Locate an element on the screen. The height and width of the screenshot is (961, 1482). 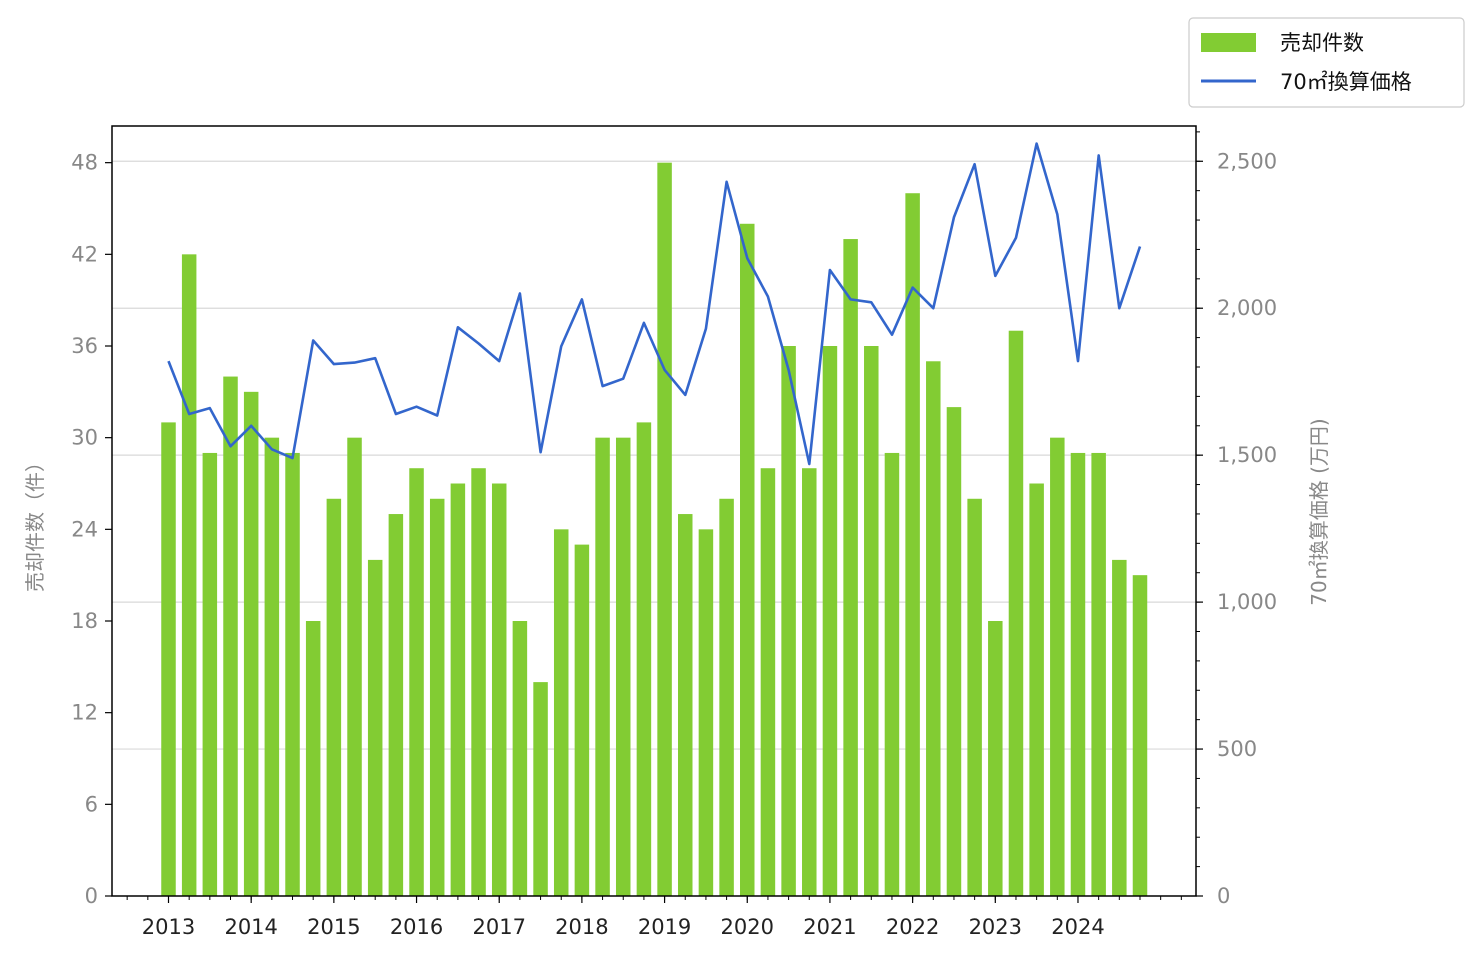
y-left-axis-title: 売却件数（件） is located at coordinates (35, 522).